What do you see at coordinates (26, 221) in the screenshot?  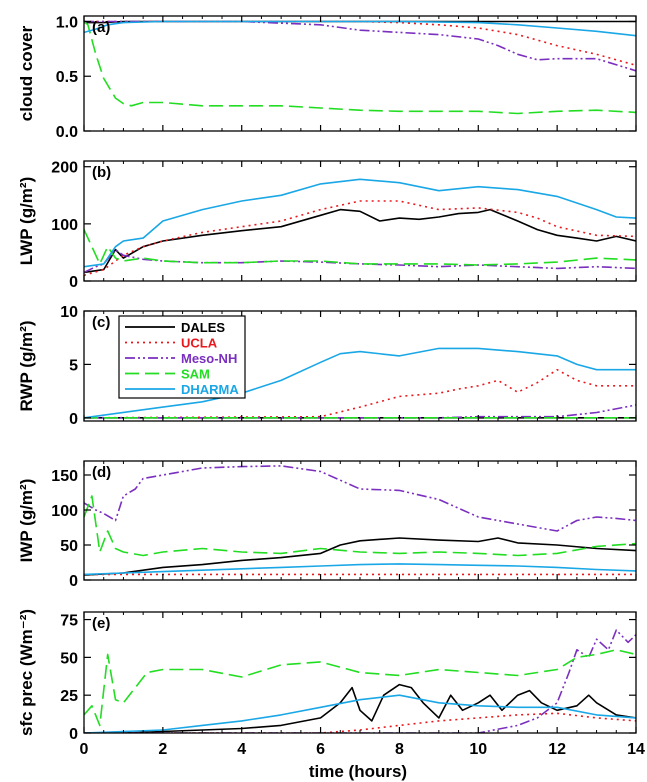 I see `y-axis-label: LWP (g/m²)` at bounding box center [26, 221].